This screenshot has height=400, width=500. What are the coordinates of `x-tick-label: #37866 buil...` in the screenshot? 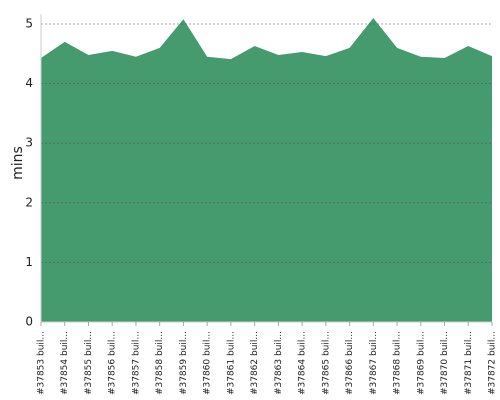 It's located at (350, 363).